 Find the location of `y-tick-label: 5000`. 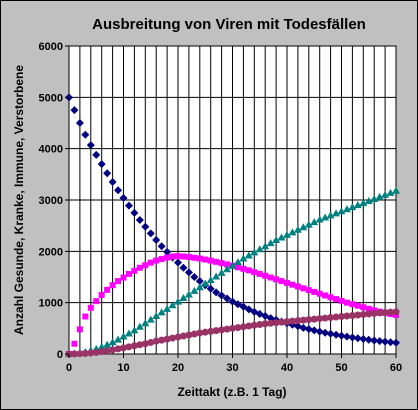

y-tick-label: 5000 is located at coordinates (51, 98).